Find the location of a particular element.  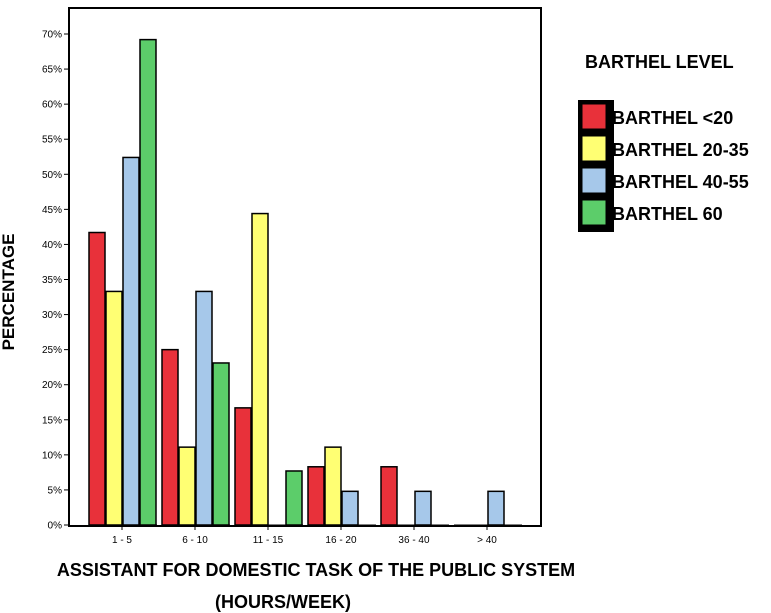

y-tick-label: 45% is located at coordinates (52, 210).